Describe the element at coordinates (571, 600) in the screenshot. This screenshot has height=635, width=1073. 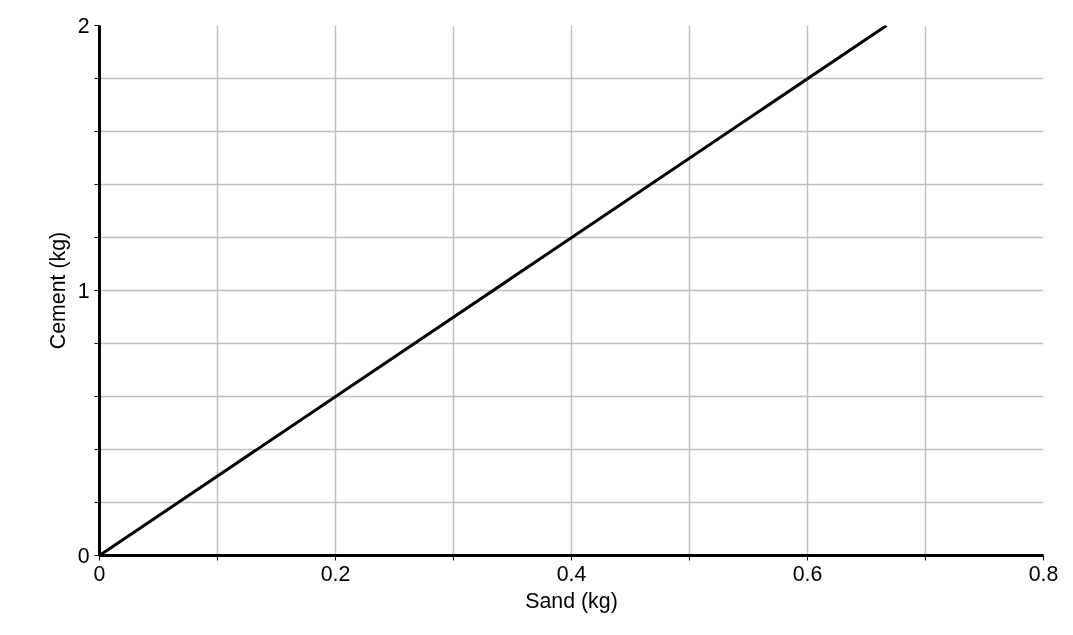
I see `x-axis-title: Sand (kg)` at that location.